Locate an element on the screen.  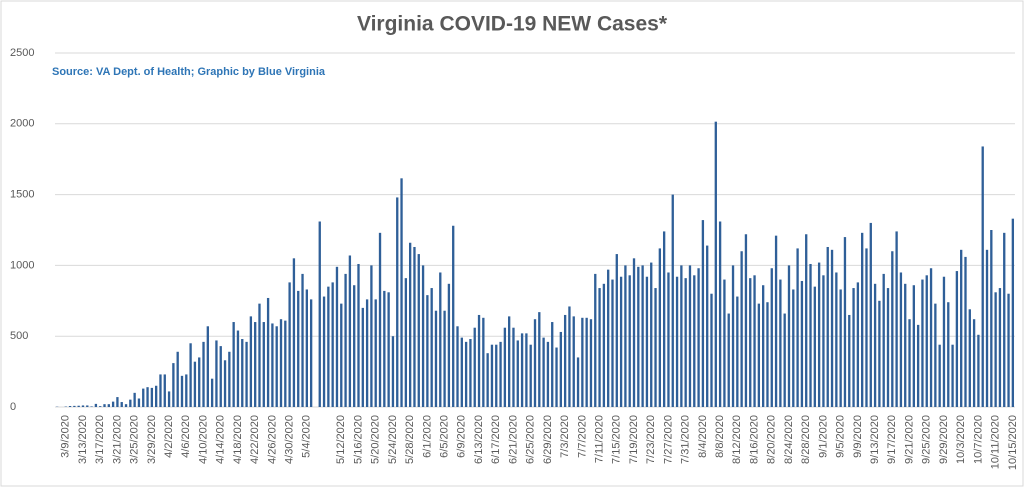
x-tick-label: 4/14/2020 is located at coordinates (221, 439).